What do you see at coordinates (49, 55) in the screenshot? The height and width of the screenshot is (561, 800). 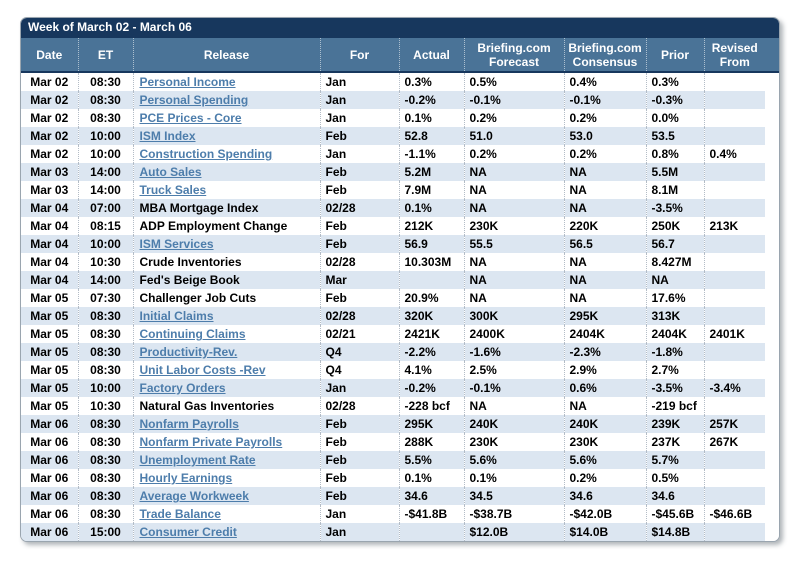 I see `col-header-date: Date` at bounding box center [49, 55].